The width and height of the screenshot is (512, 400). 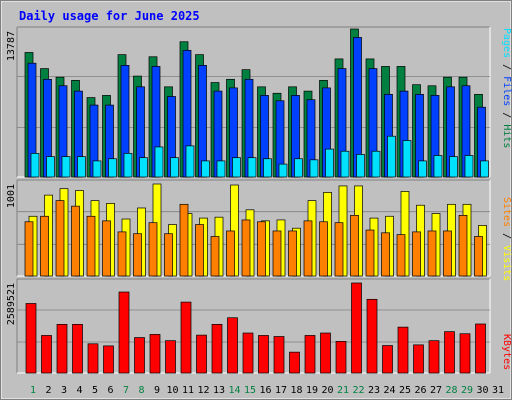 What do you see at coordinates (202, 121) in the screenshot?
I see `bar-files` at bounding box center [202, 121].